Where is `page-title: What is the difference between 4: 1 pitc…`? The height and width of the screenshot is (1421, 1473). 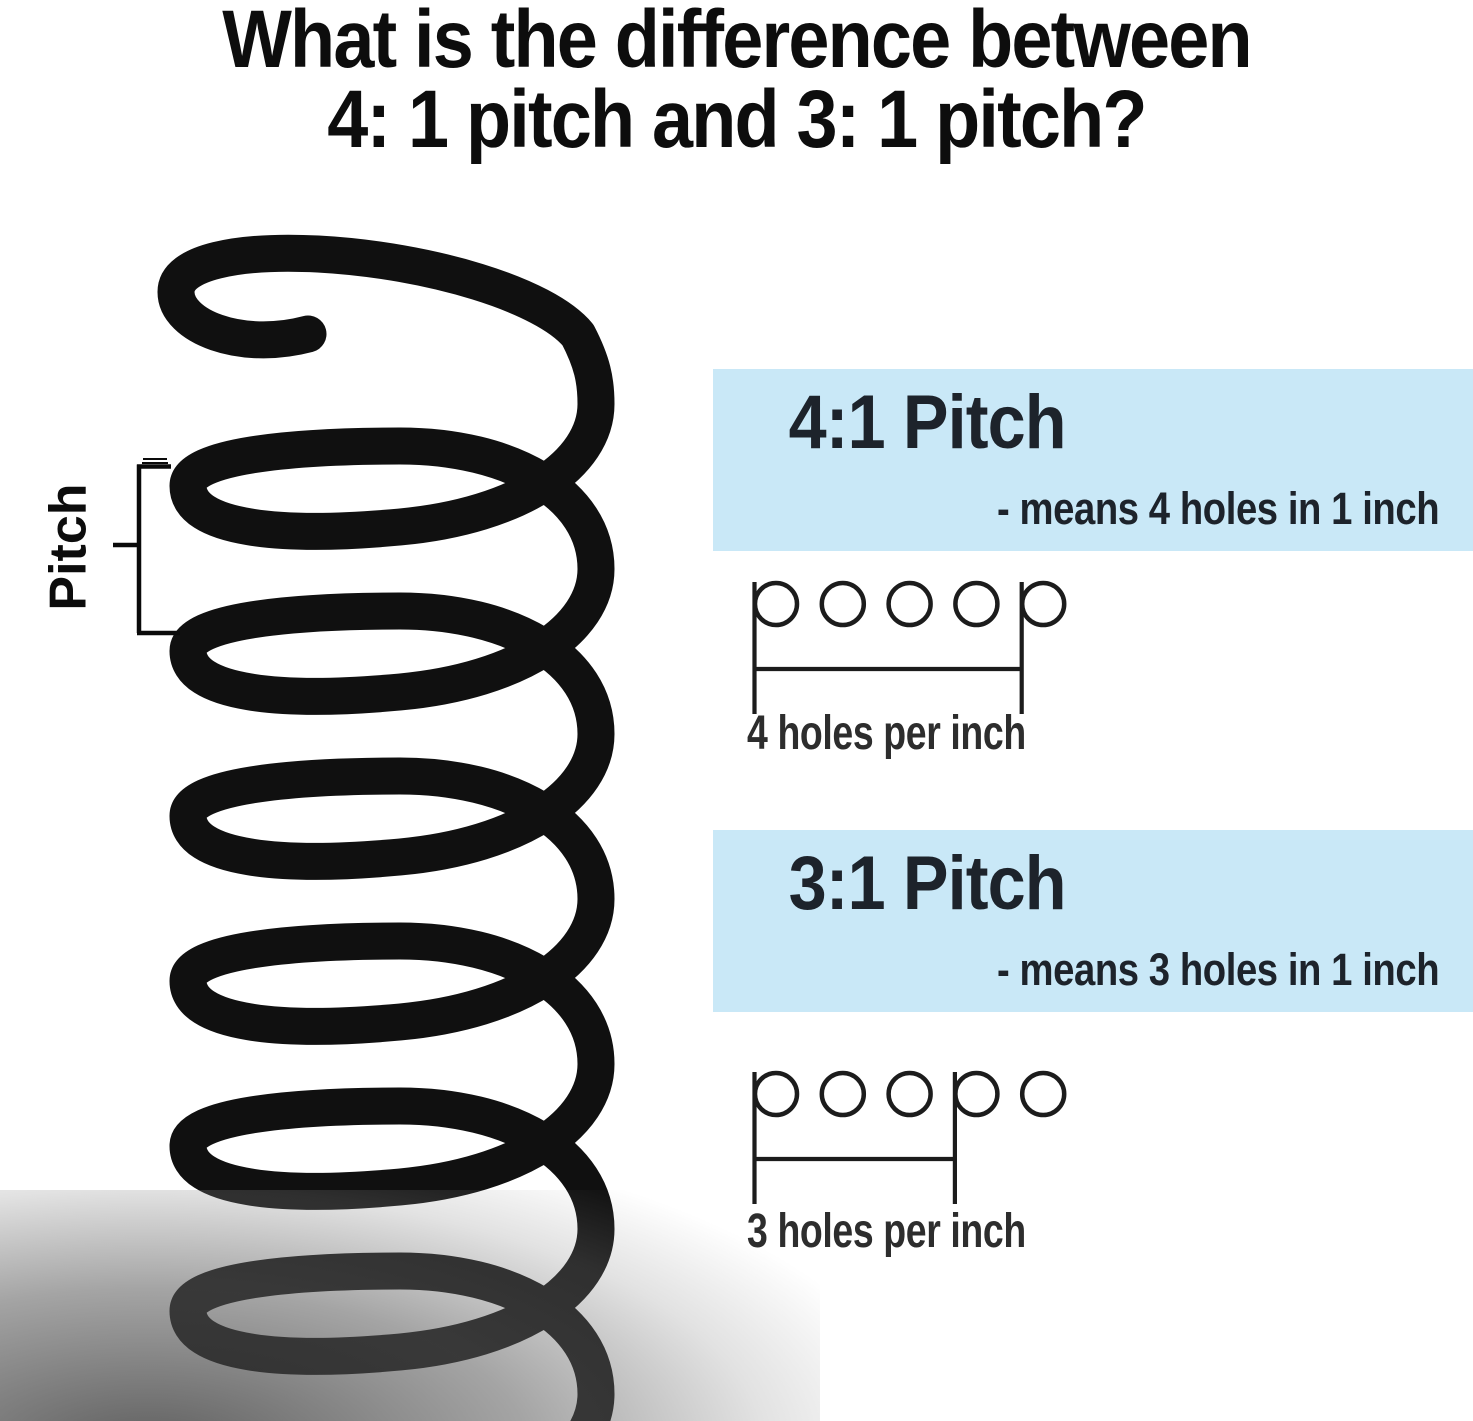 page-title: What is the difference between 4: 1 pitc… is located at coordinates (737, 82).